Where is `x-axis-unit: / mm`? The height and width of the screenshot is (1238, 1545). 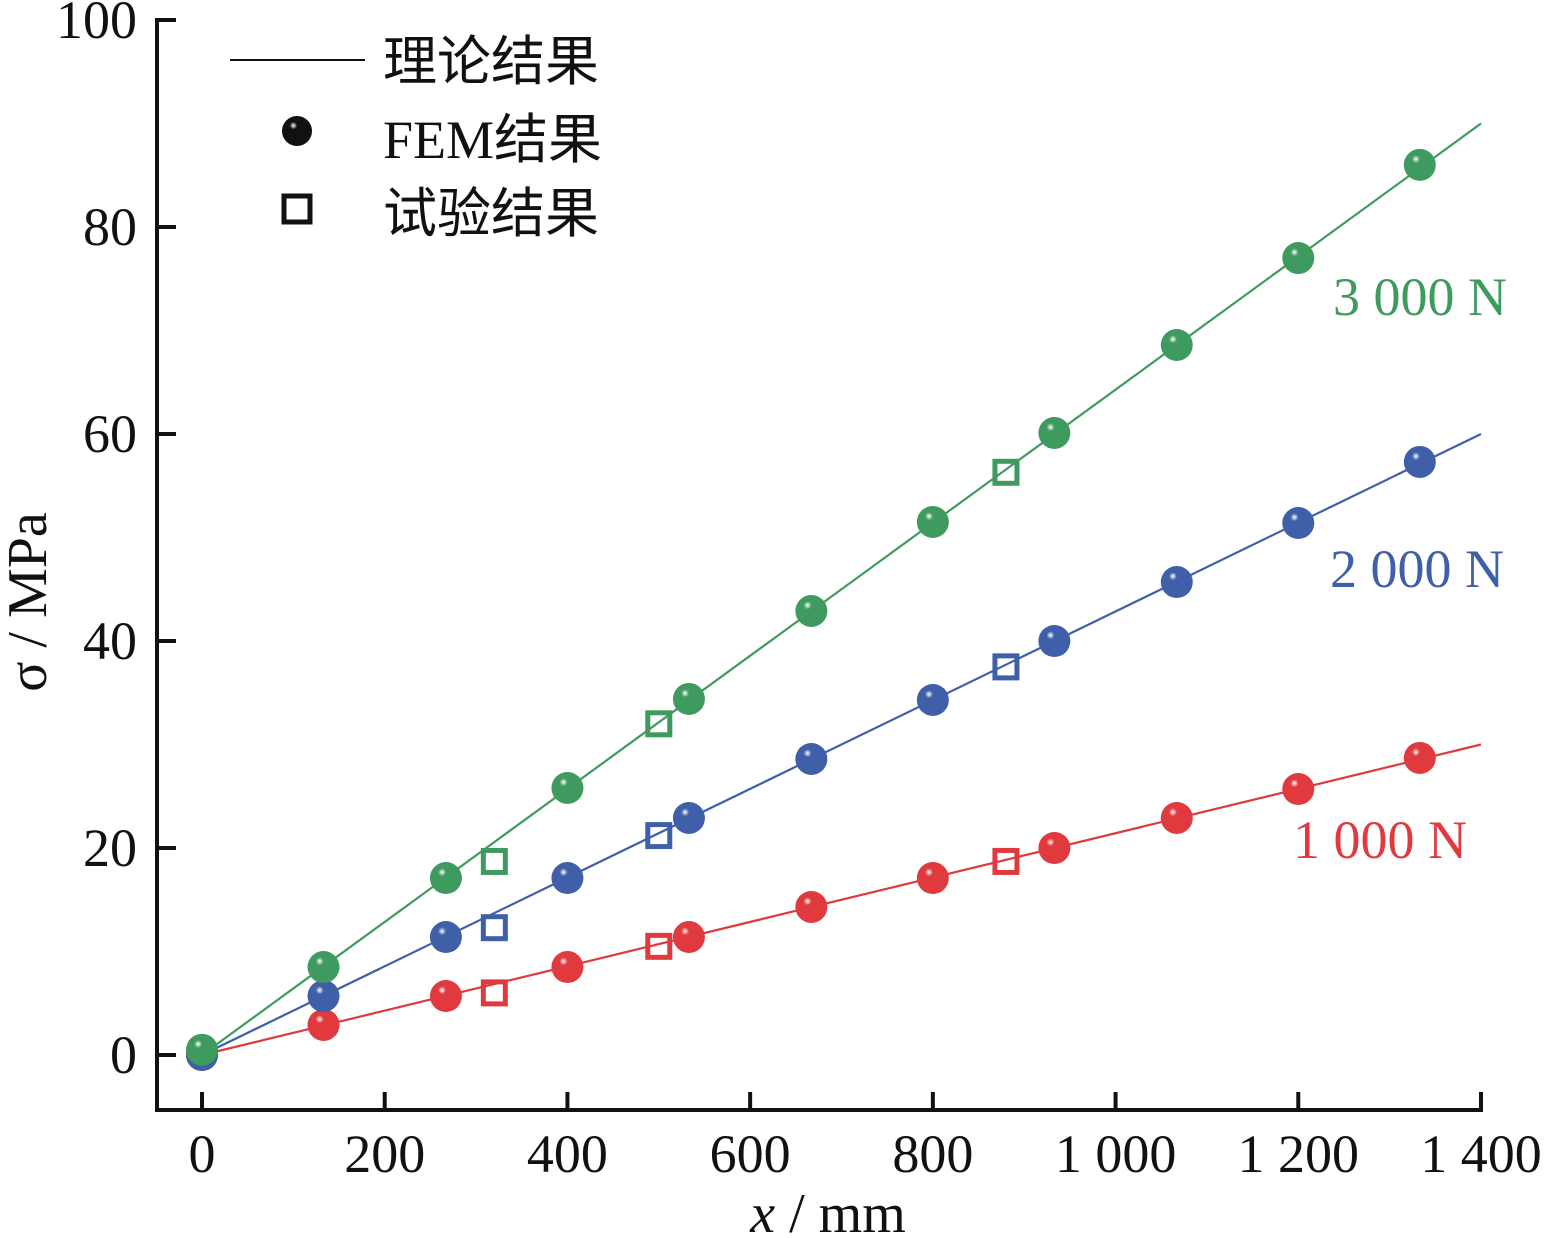 x-axis-unit: / mm is located at coordinates (840, 1210).